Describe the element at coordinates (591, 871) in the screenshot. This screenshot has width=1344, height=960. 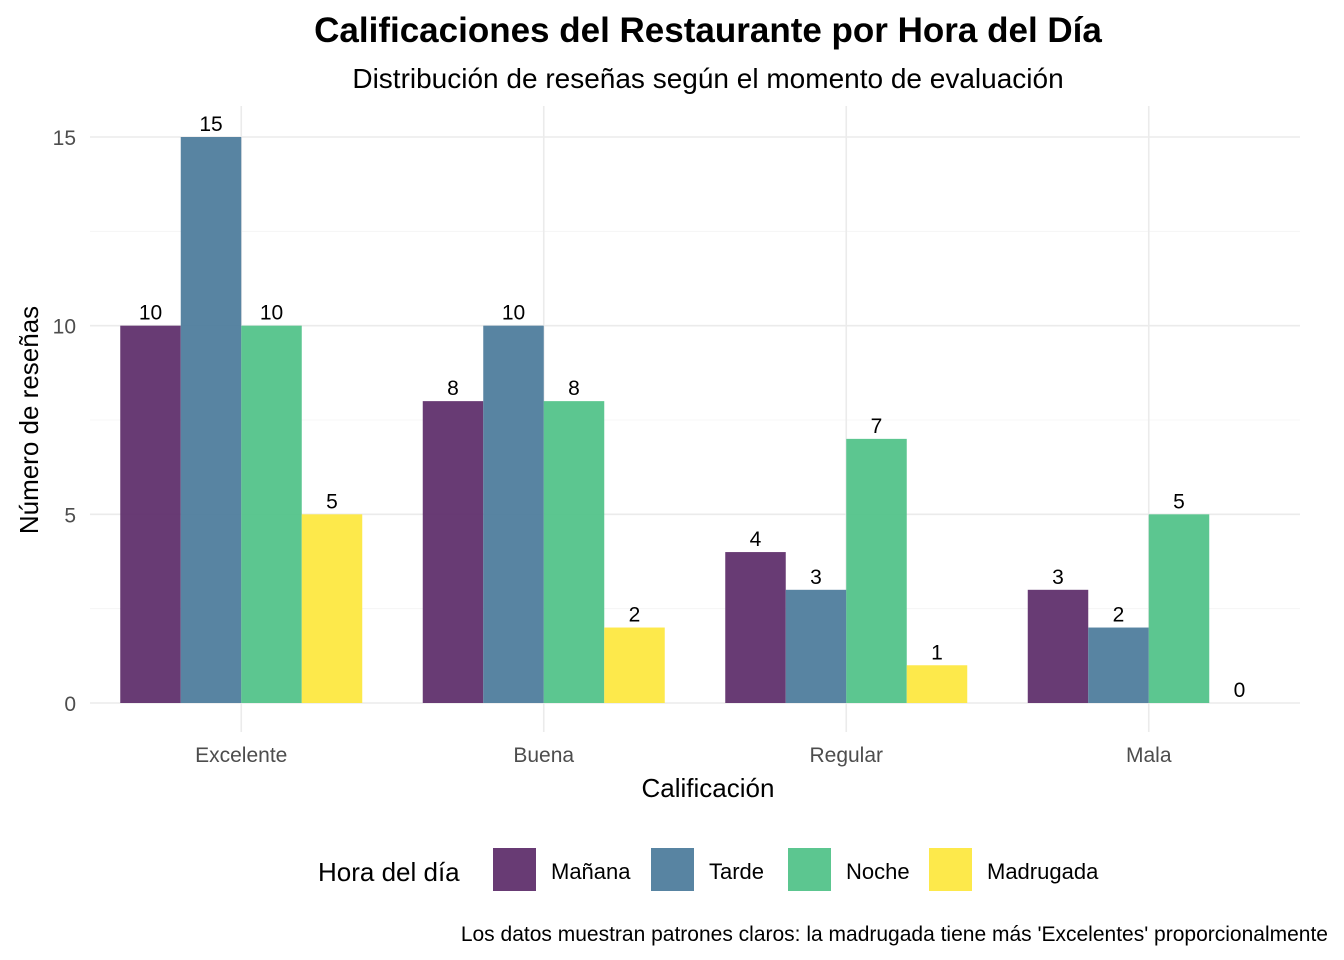
I see `legend-label: Mañana` at that location.